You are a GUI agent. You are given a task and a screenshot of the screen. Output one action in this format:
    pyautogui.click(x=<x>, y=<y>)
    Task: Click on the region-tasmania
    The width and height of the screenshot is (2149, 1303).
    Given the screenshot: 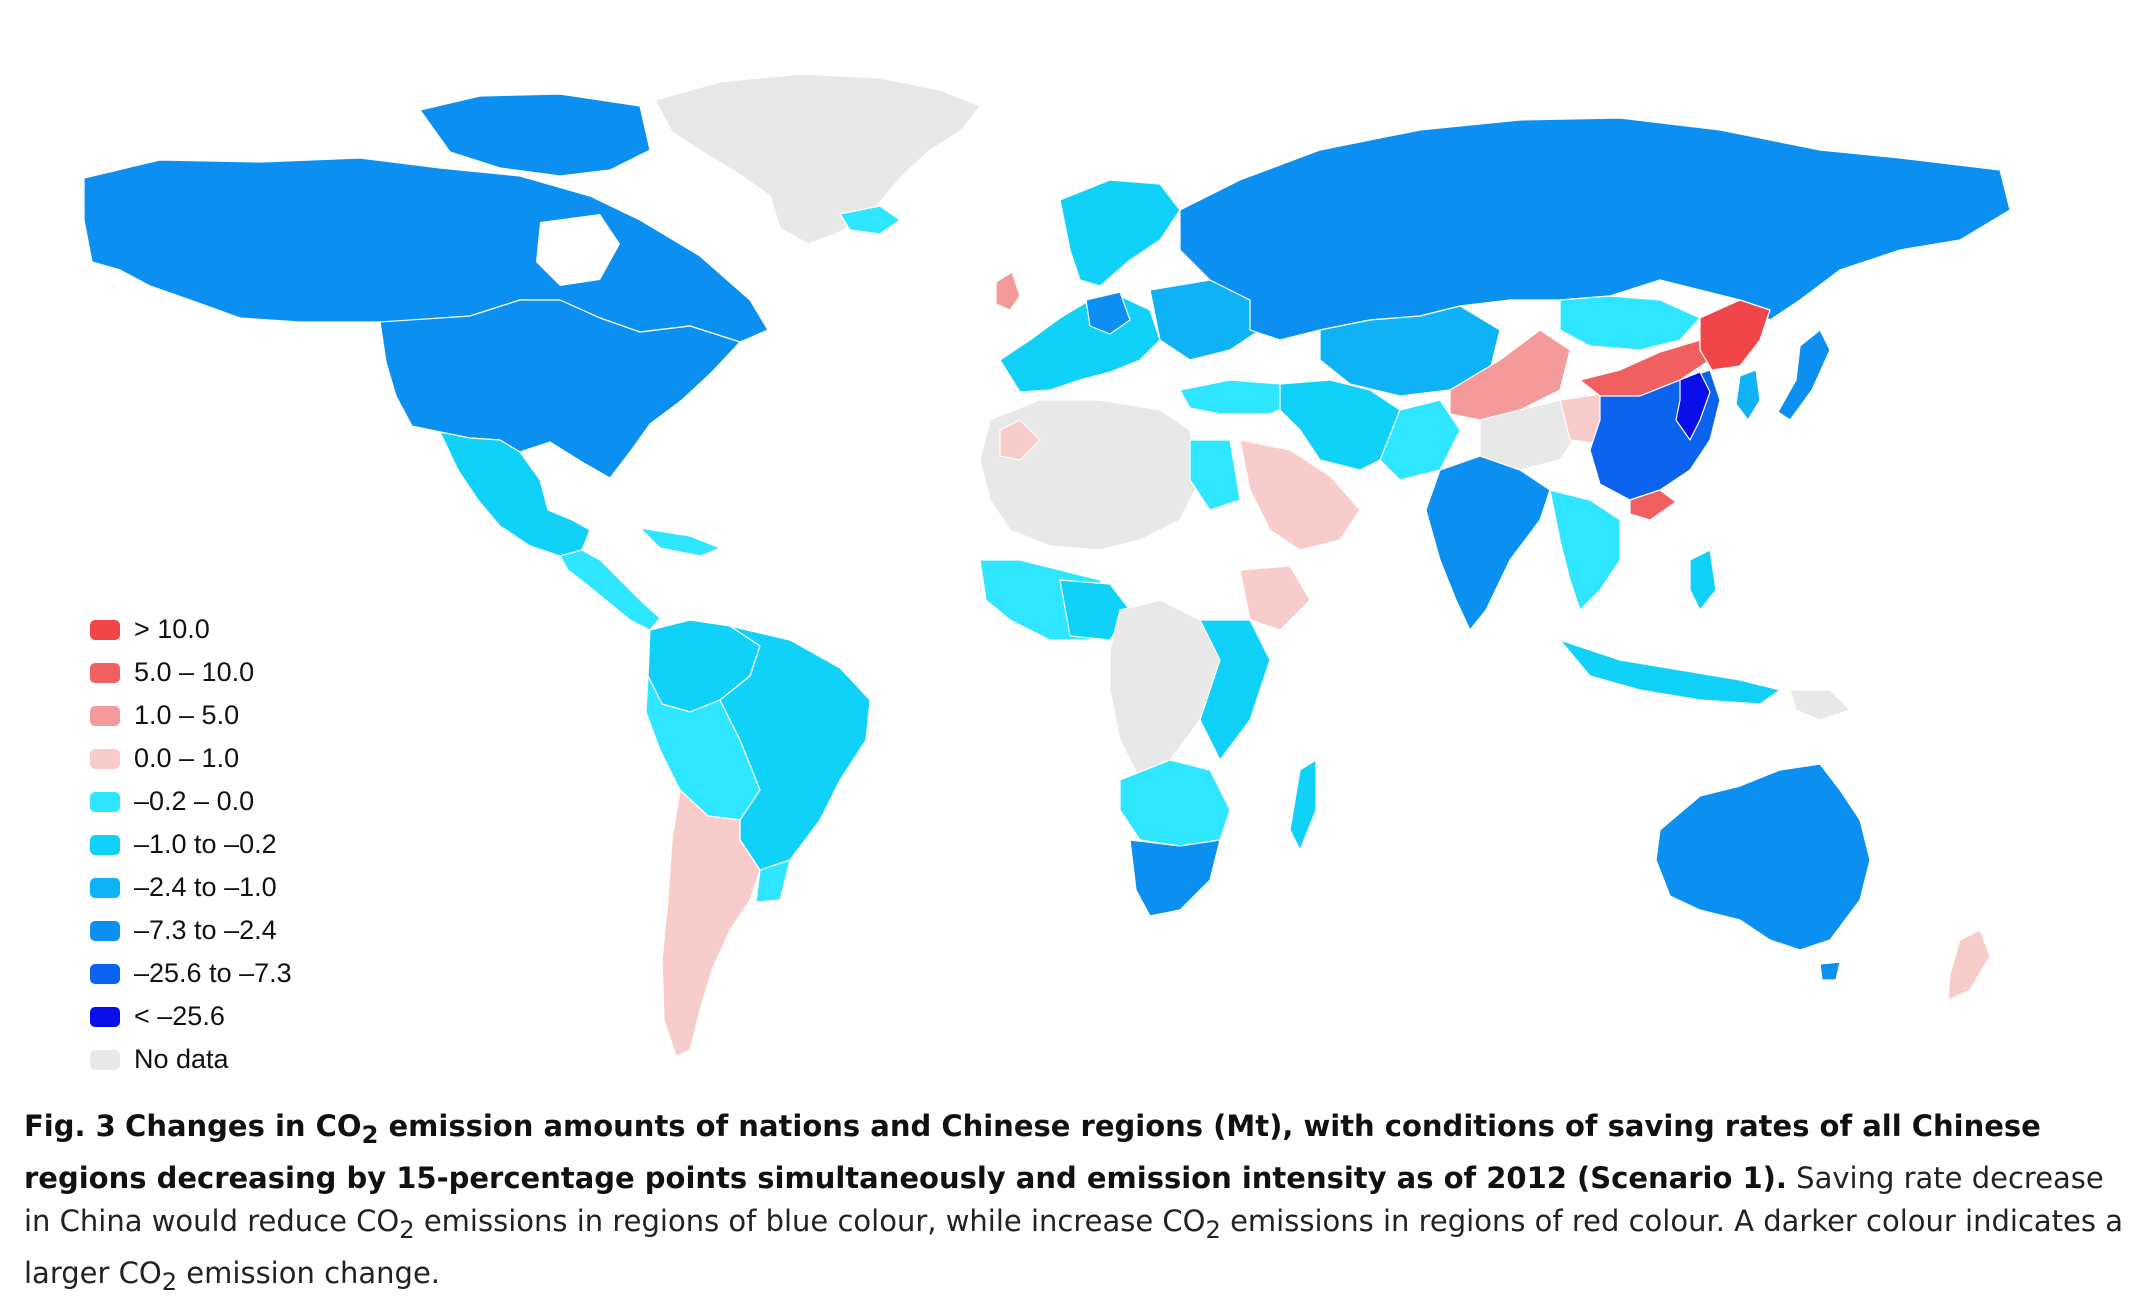 What is the action you would take?
    pyautogui.click(x=1830, y=971)
    